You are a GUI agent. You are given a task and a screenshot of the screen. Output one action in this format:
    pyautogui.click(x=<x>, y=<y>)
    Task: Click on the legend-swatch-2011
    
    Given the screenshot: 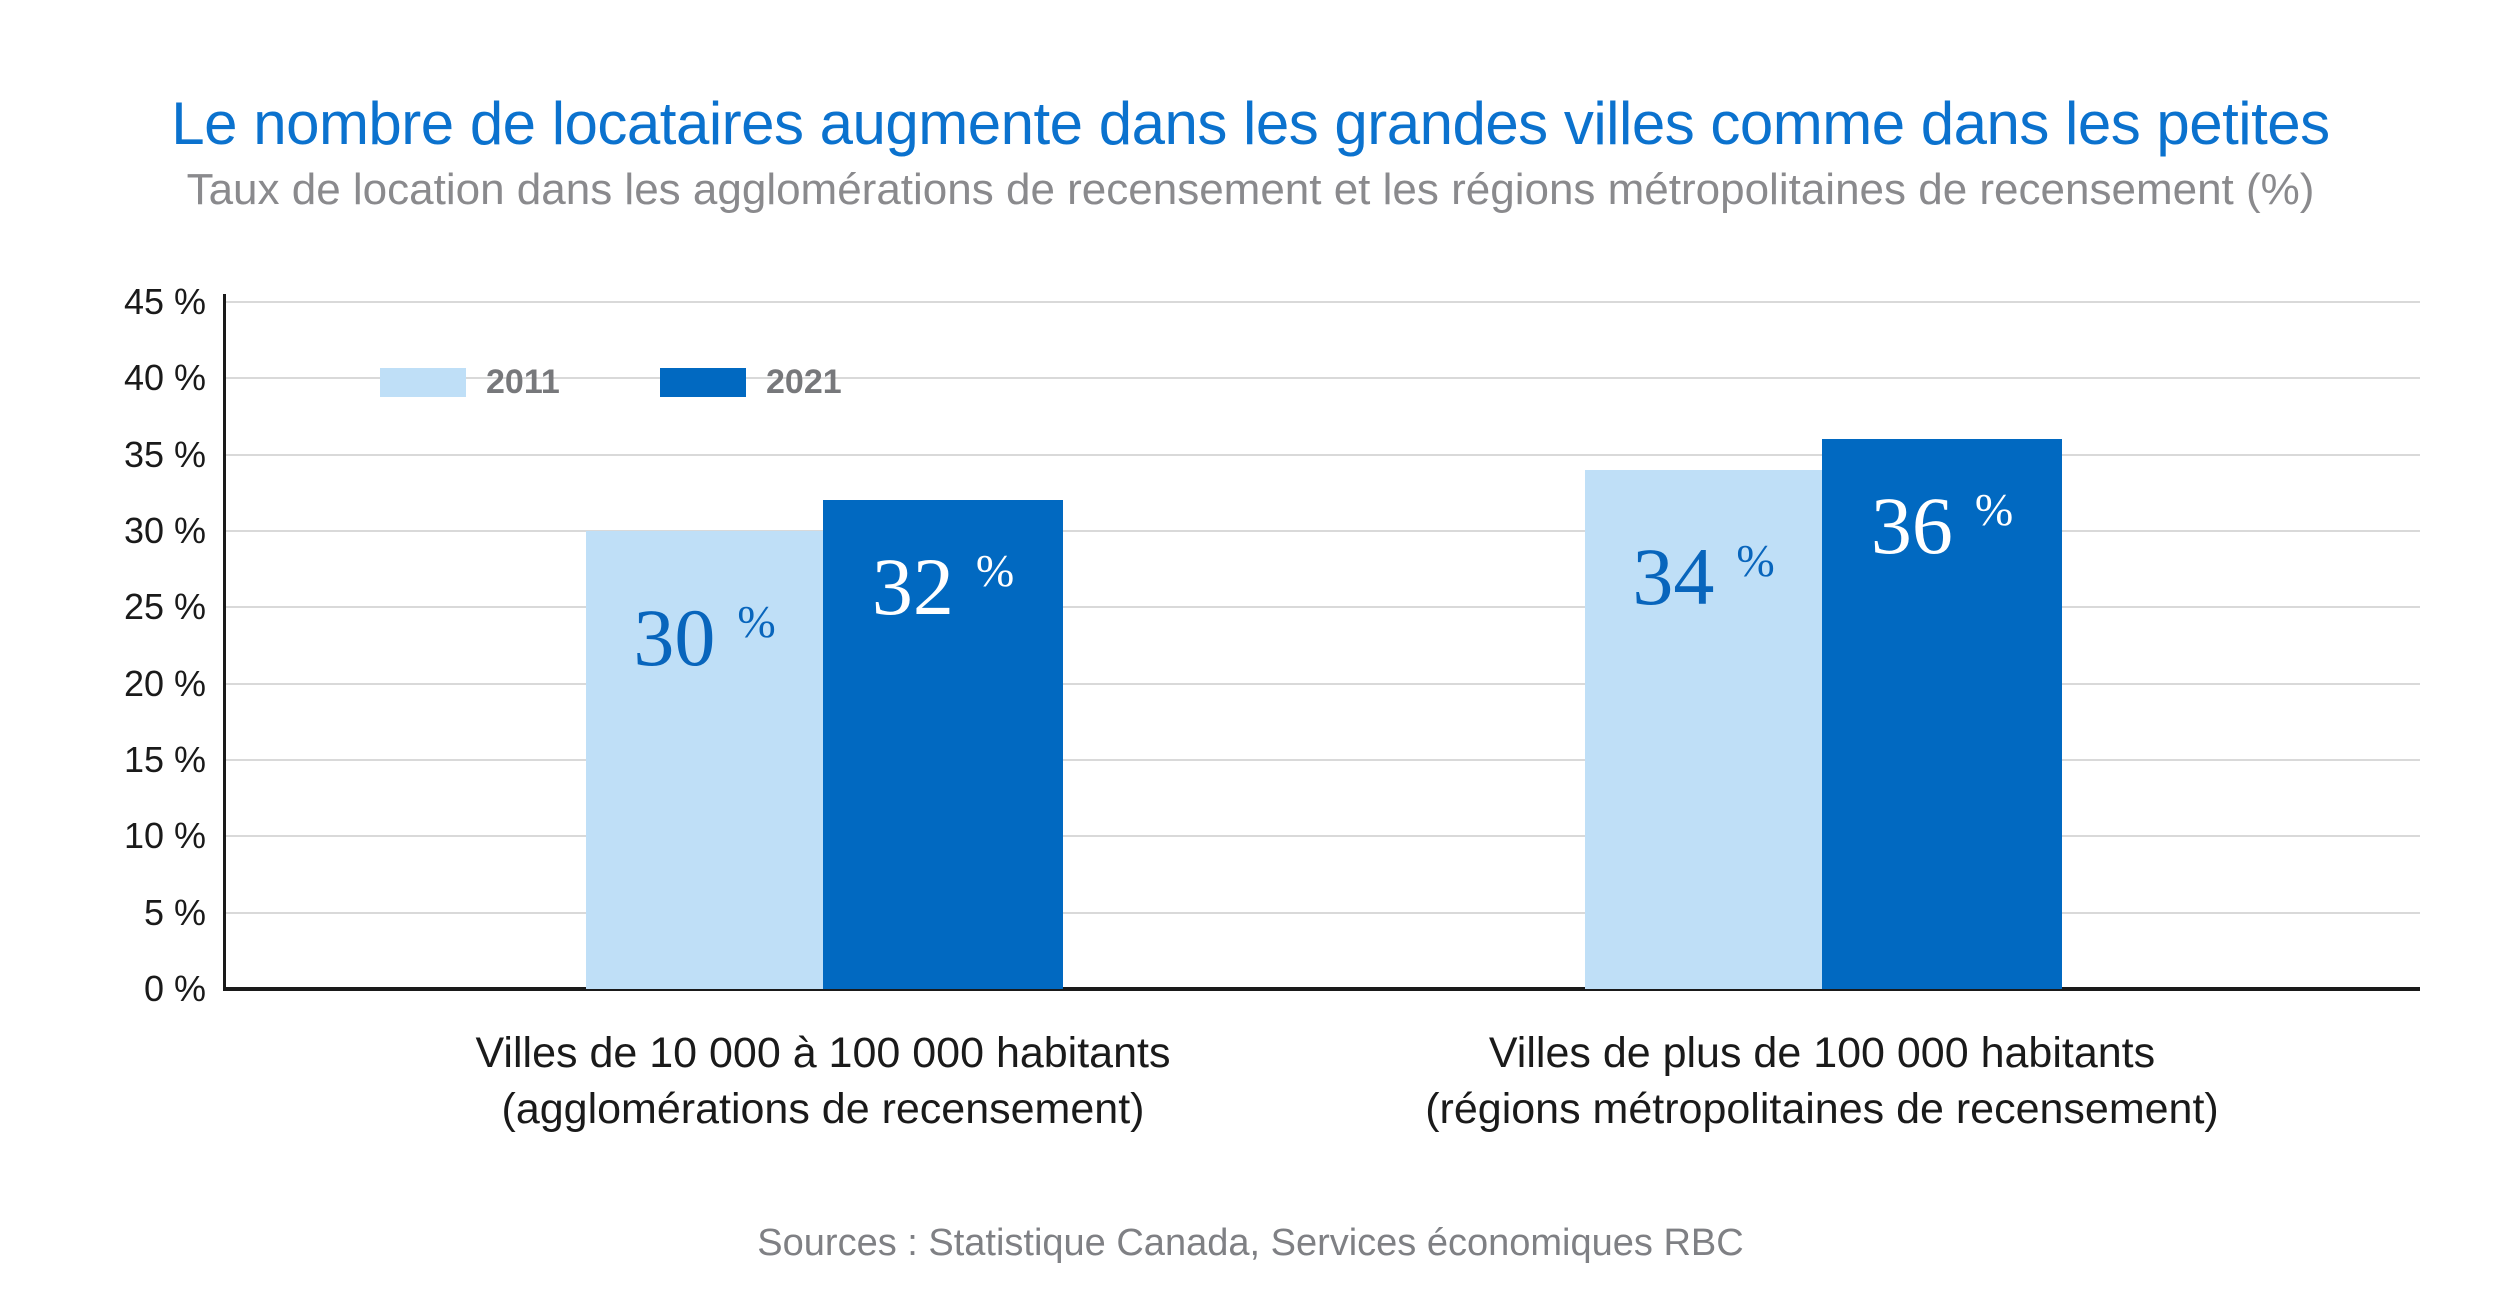 What is the action you would take?
    pyautogui.click(x=423, y=382)
    